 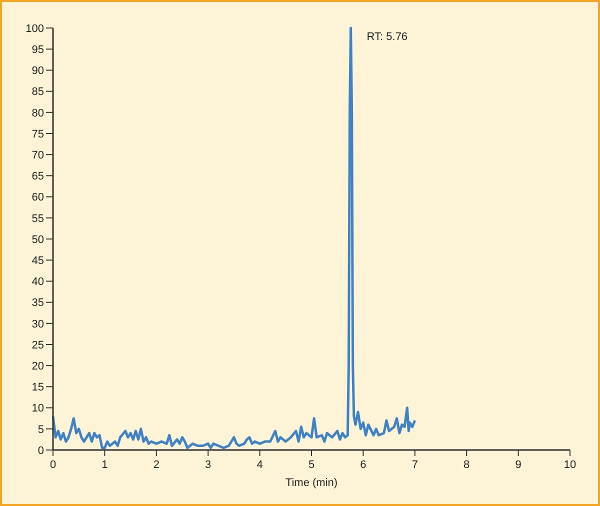 What do you see at coordinates (363, 465) in the screenshot?
I see `x-tick-label: 6` at bounding box center [363, 465].